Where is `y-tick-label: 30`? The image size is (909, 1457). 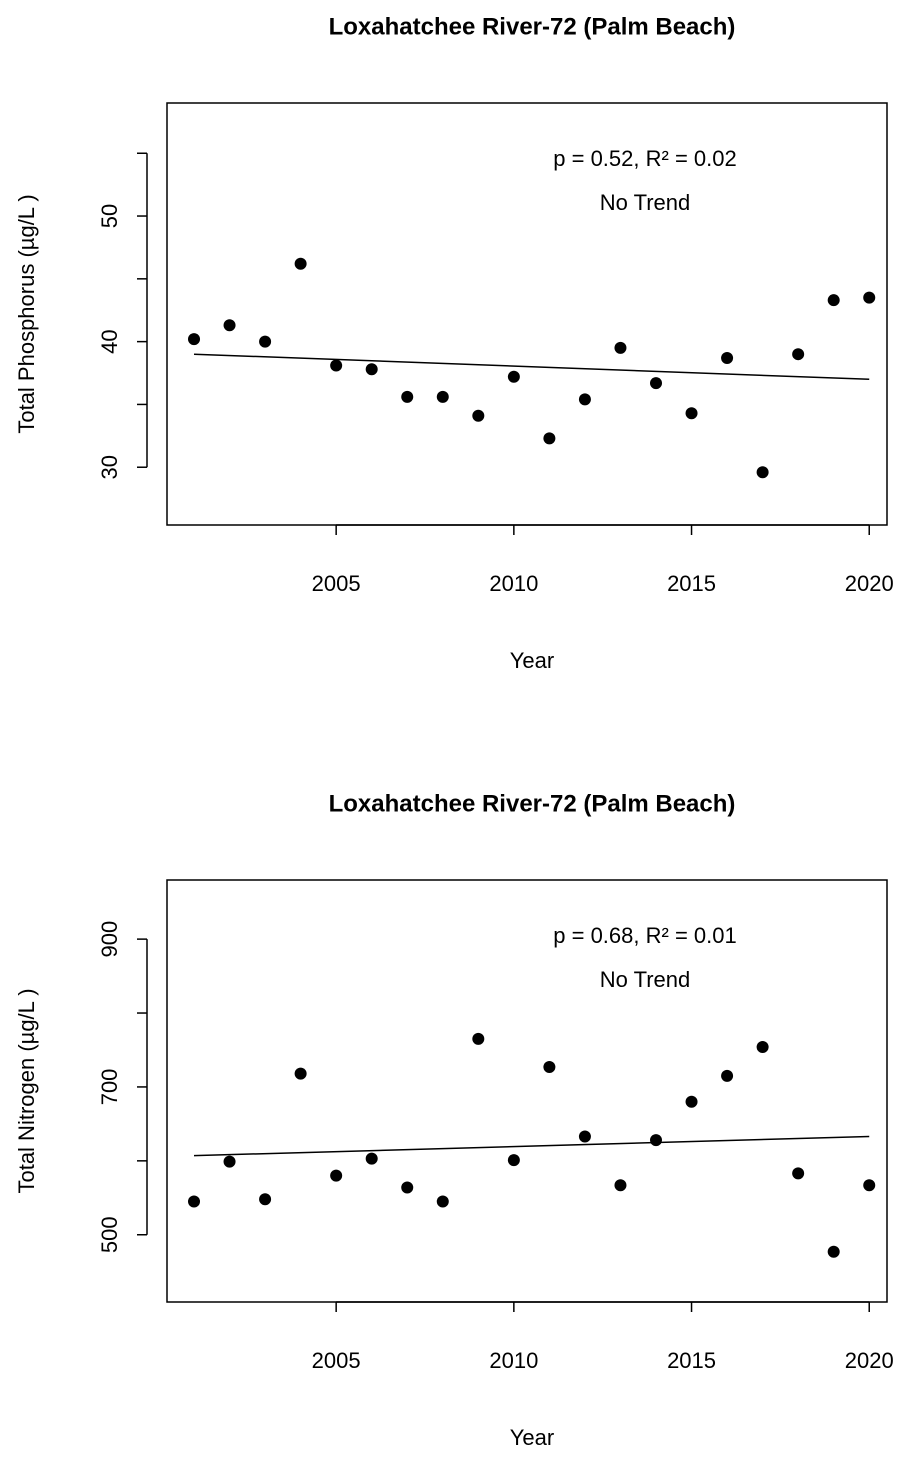 y-tick-label: 30 is located at coordinates (109, 467).